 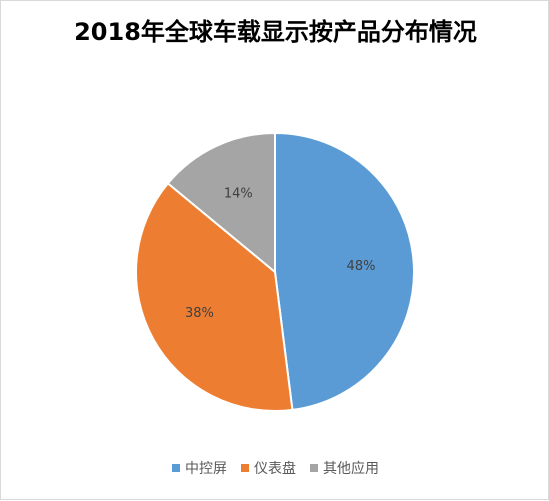 What do you see at coordinates (361, 266) in the screenshot?
I see `data-label-1: 48%` at bounding box center [361, 266].